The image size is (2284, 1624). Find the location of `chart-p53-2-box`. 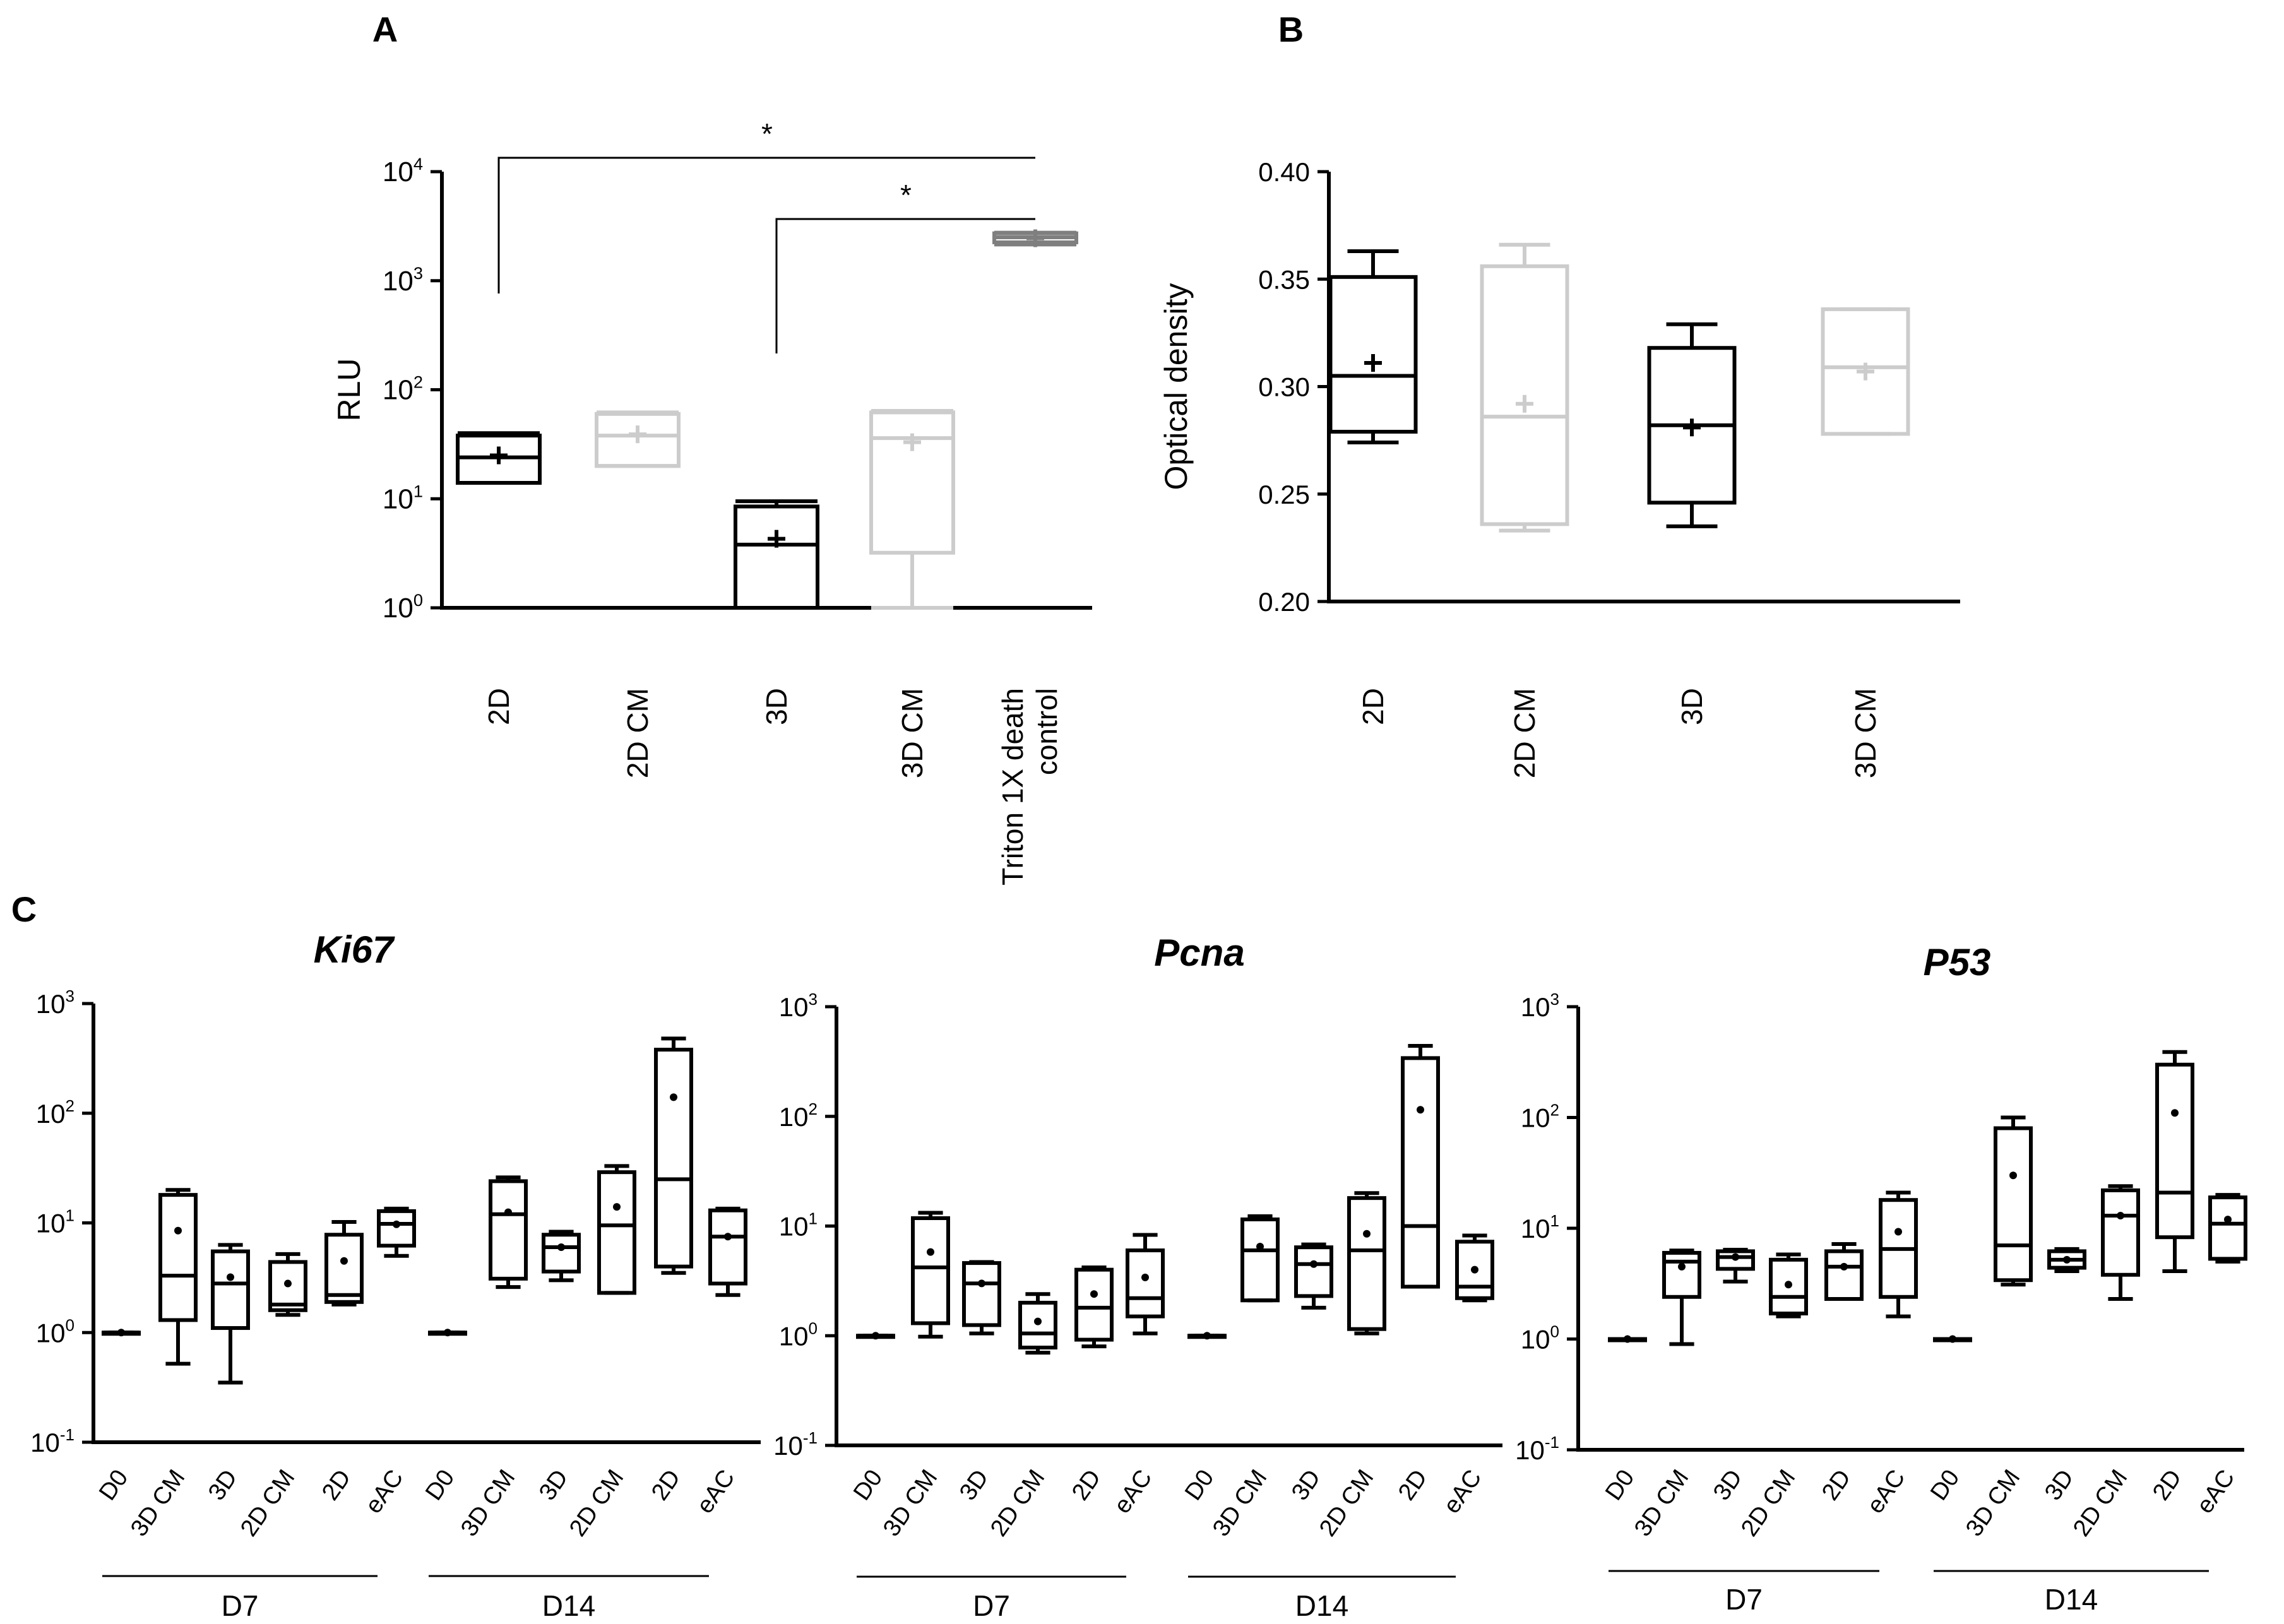

chart-p53-2-box is located at coordinates (1735, 1260).